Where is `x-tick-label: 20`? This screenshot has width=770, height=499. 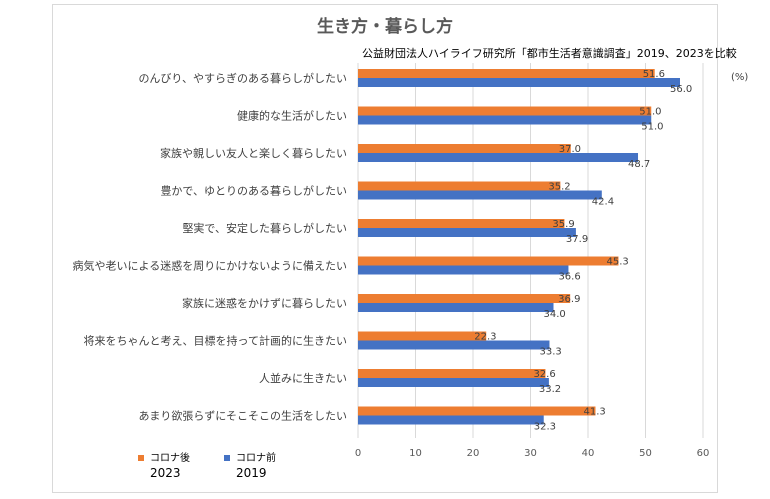
x-tick-label: 20 is located at coordinates (473, 453).